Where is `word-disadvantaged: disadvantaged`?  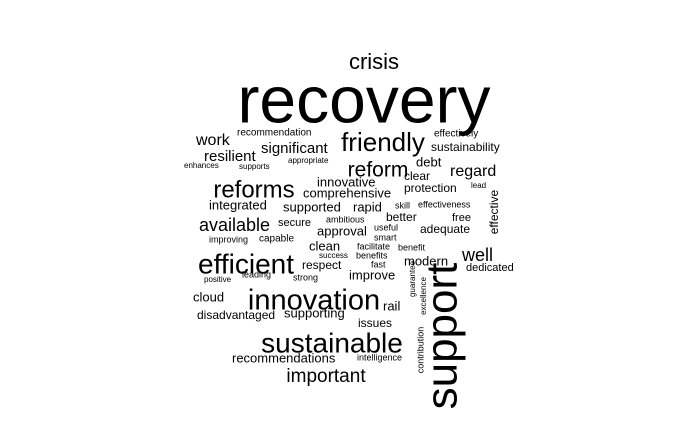
word-disadvantaged: disadvantaged is located at coordinates (236, 315).